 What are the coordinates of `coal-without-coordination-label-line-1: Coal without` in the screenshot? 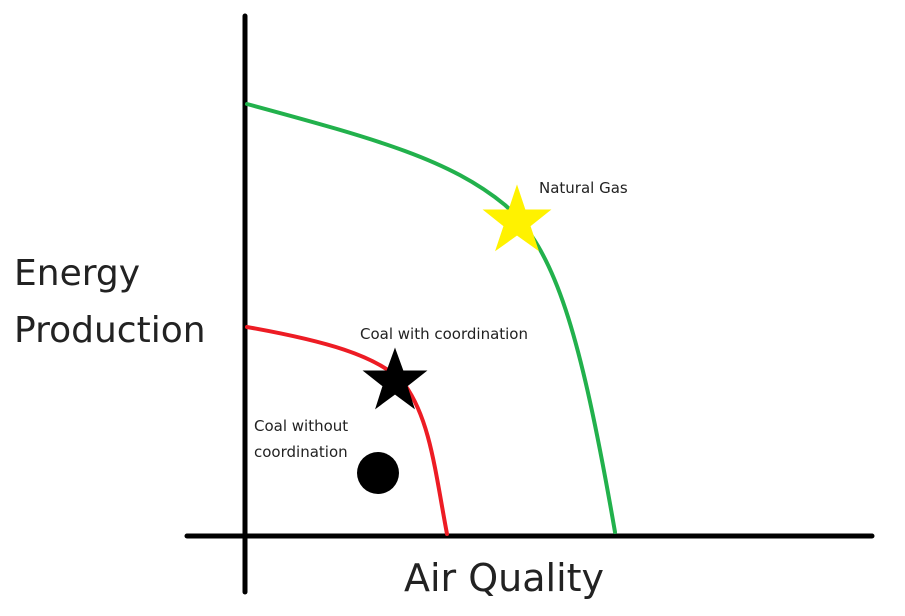 It's located at (301, 426).